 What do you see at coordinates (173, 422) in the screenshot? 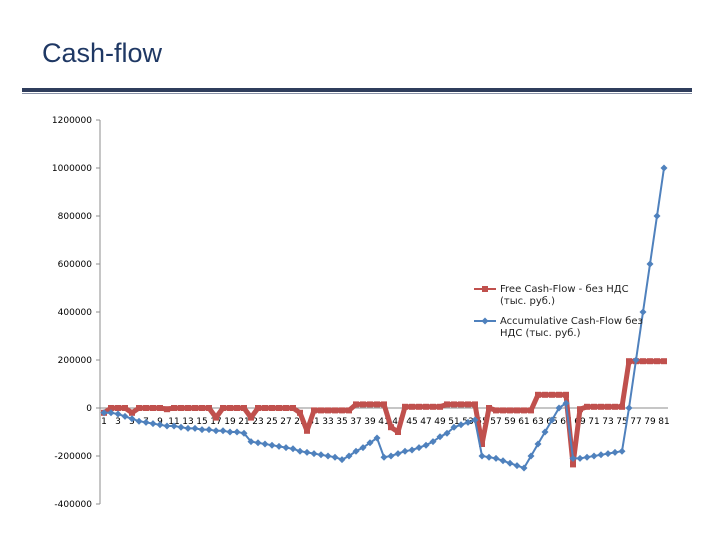
I see `x-tick-label: 11` at bounding box center [173, 422].